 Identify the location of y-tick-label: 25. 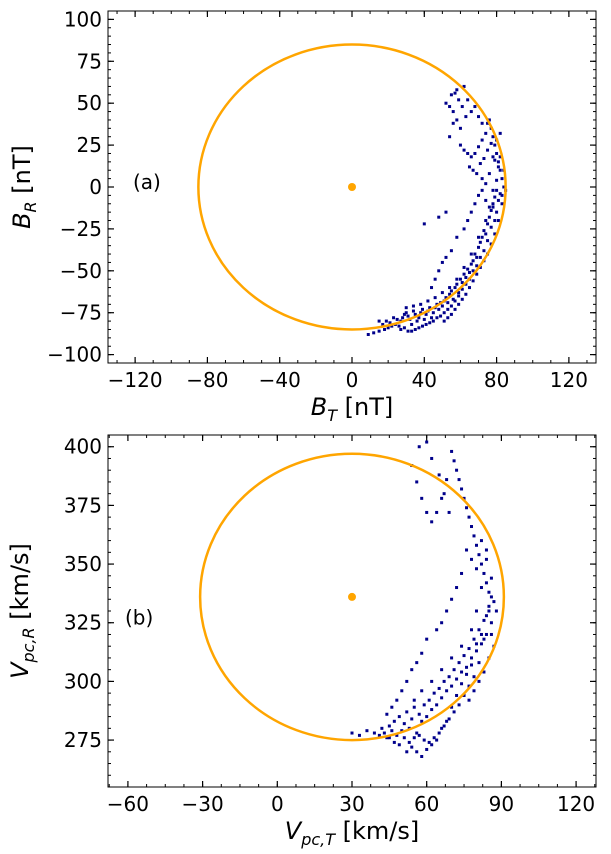
(89, 145).